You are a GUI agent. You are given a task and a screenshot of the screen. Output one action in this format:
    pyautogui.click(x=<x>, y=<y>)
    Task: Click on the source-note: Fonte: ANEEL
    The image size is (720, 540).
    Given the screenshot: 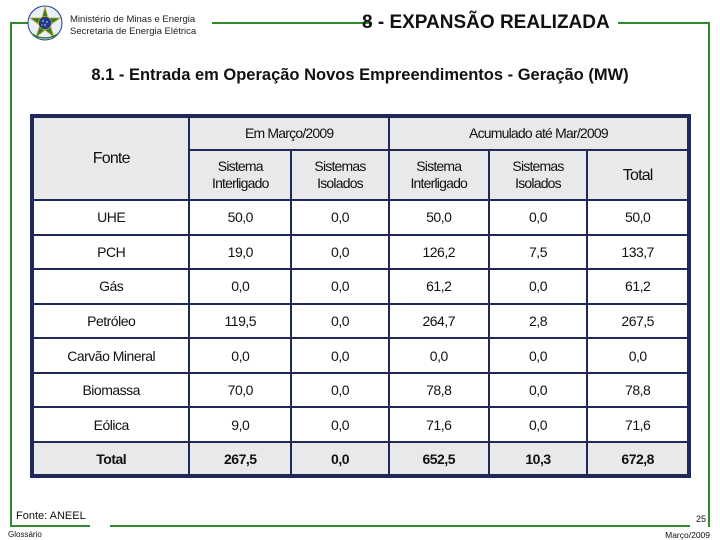 What is the action you would take?
    pyautogui.click(x=51, y=516)
    